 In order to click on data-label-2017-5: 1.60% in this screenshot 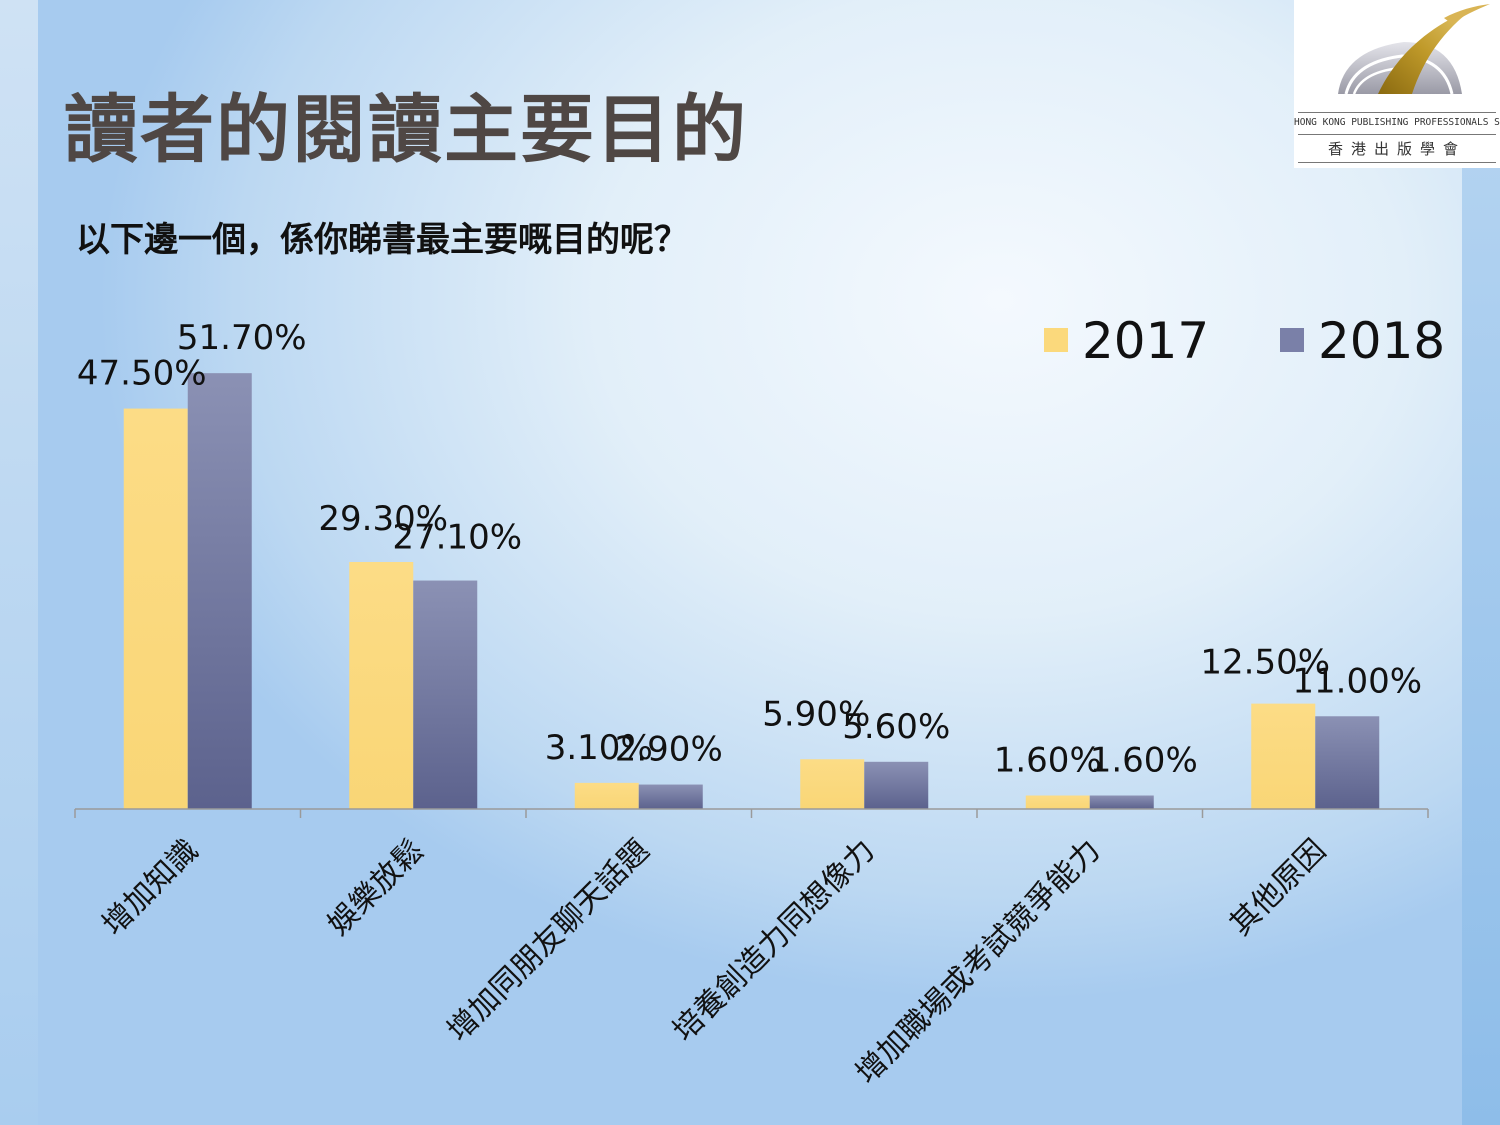, I will do `click(1048, 761)`.